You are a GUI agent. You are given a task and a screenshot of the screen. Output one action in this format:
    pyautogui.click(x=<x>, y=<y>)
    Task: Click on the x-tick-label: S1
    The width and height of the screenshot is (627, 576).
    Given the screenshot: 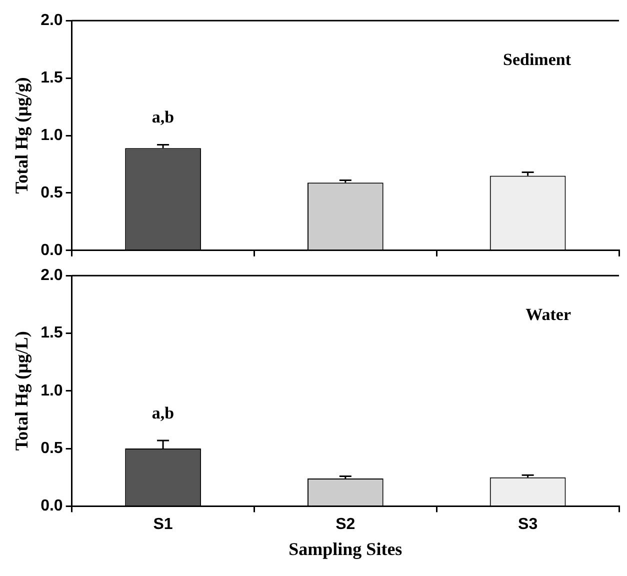 What is the action you would take?
    pyautogui.click(x=163, y=525)
    